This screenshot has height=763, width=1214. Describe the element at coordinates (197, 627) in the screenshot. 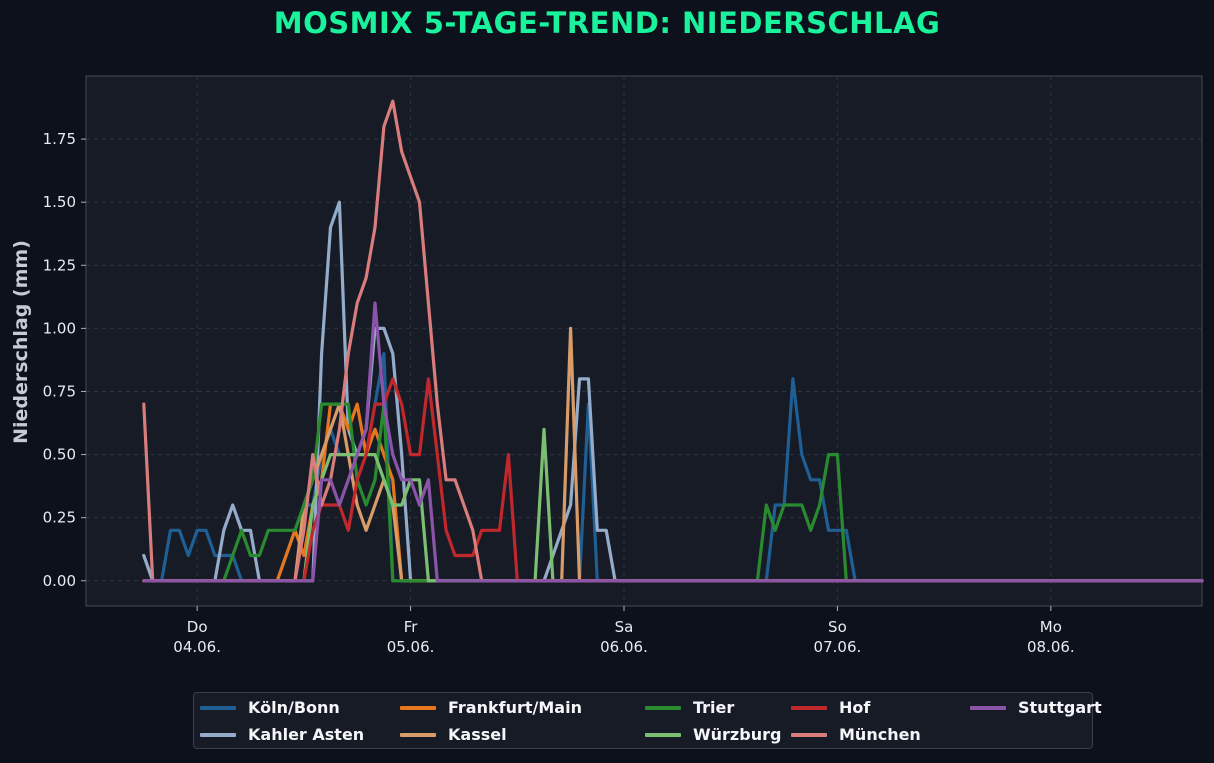

I see `x-tick-label-day: Do` at that location.